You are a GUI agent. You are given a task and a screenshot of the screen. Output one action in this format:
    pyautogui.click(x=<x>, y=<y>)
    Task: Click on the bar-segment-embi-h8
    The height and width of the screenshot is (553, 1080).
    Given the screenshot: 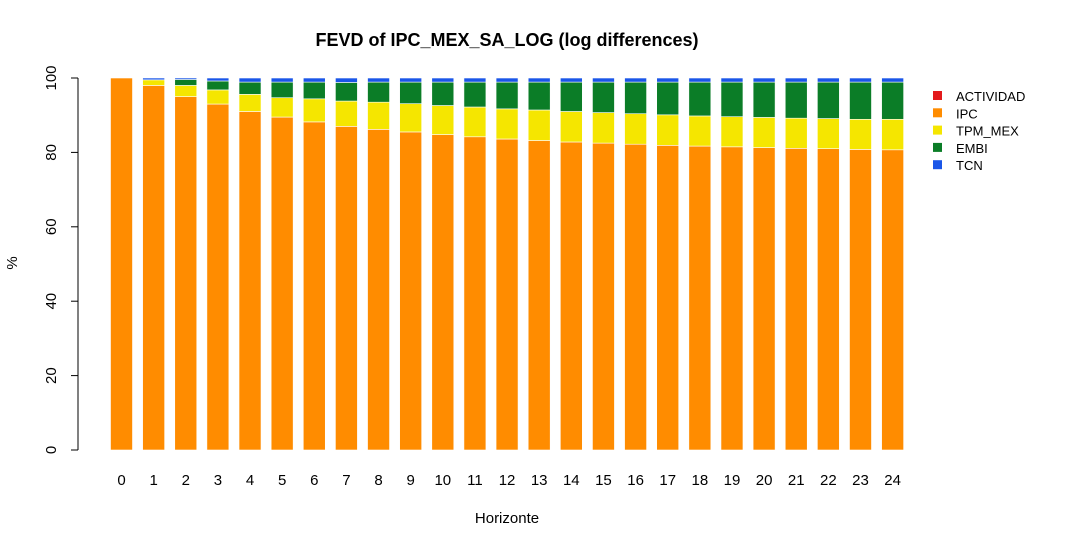 What is the action you would take?
    pyautogui.click(x=378, y=92)
    